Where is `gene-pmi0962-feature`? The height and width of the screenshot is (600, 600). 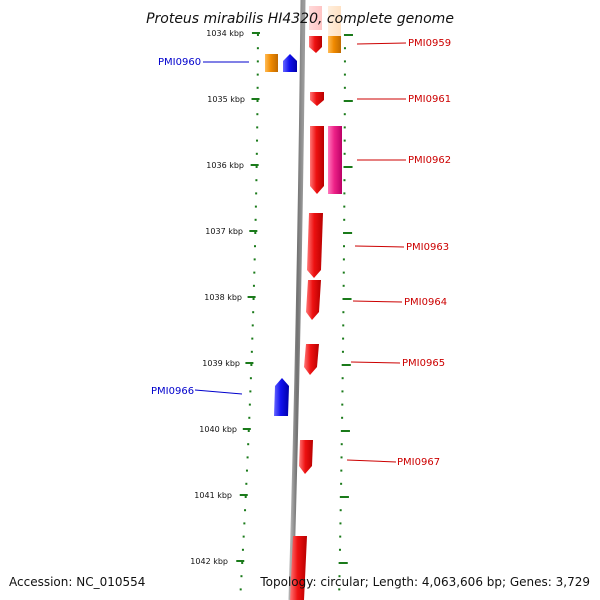 gene-pmi0962-feature is located at coordinates (335, 160).